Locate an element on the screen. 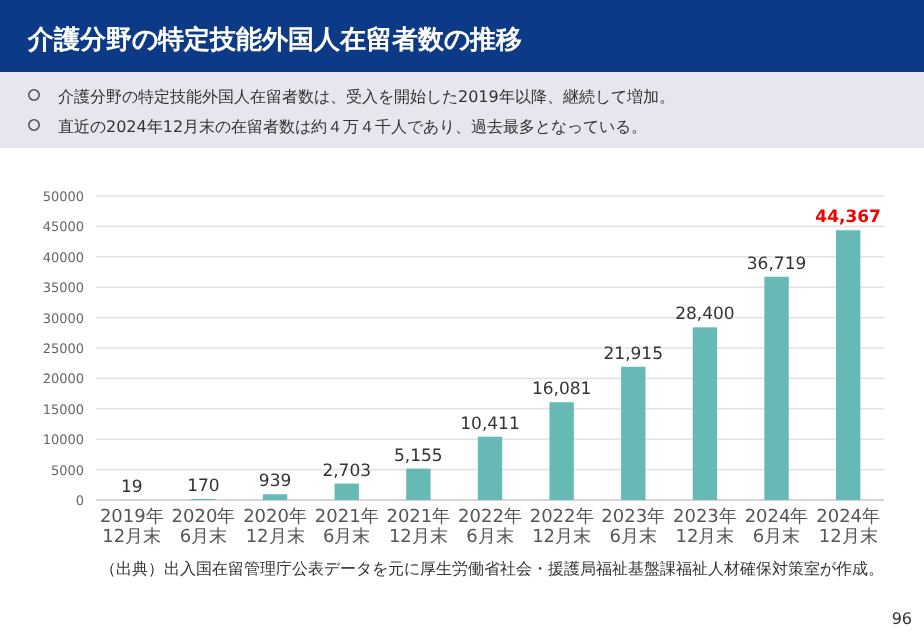 This screenshot has width=924, height=640. data-label: 36,719 is located at coordinates (776, 264).